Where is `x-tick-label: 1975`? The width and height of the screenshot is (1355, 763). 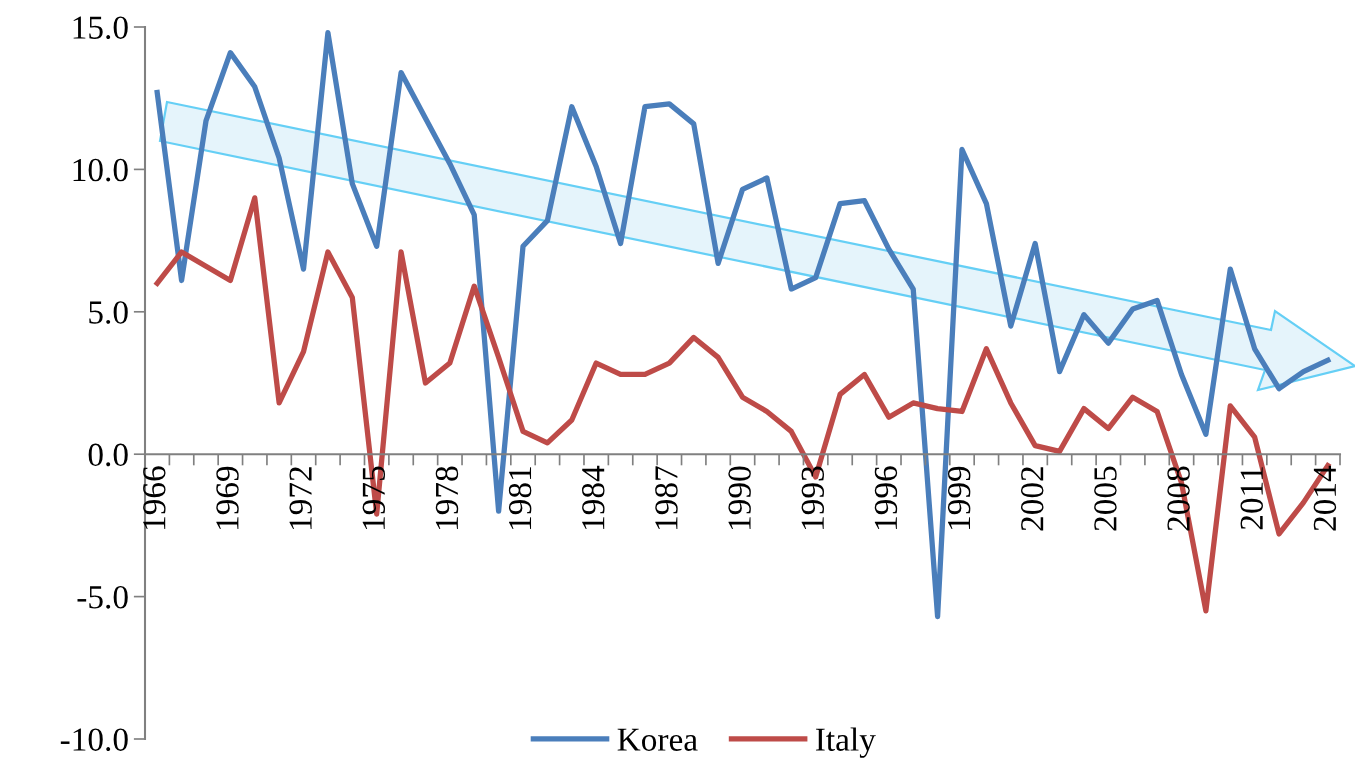
x-tick-label: 1975 is located at coordinates (374, 498).